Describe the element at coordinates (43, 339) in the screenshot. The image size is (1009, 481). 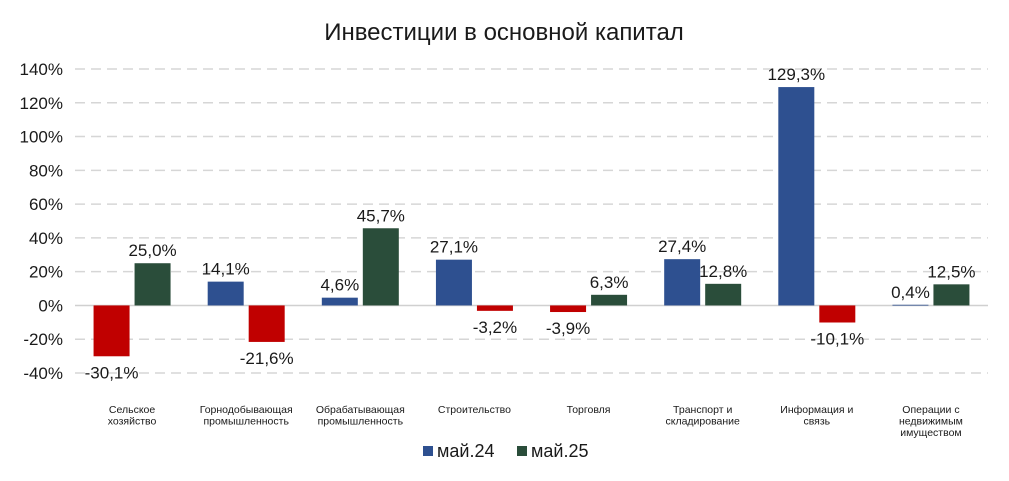
I see `y-tick-label: -20%` at that location.